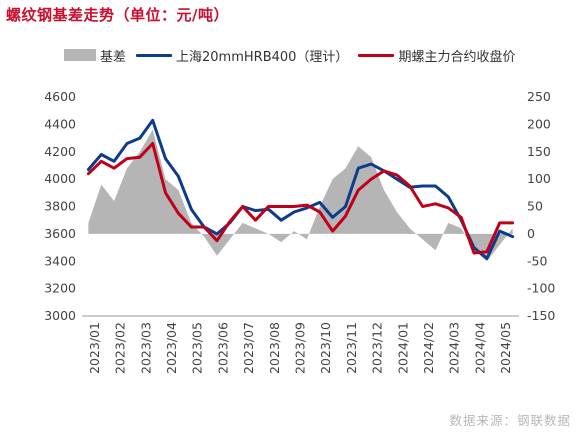 The width and height of the screenshot is (585, 433). I want to click on x-tick-label: 2023/07, so click(248, 348).